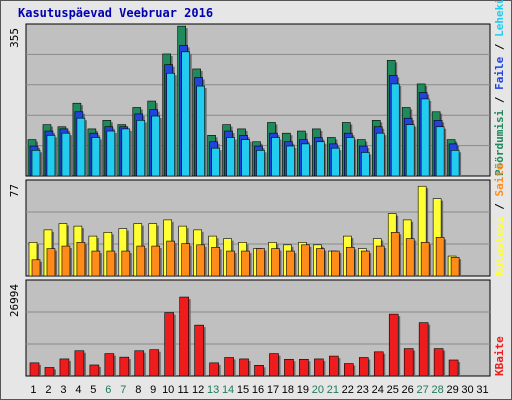  I want to click on day-label: 19, so click(303, 390).